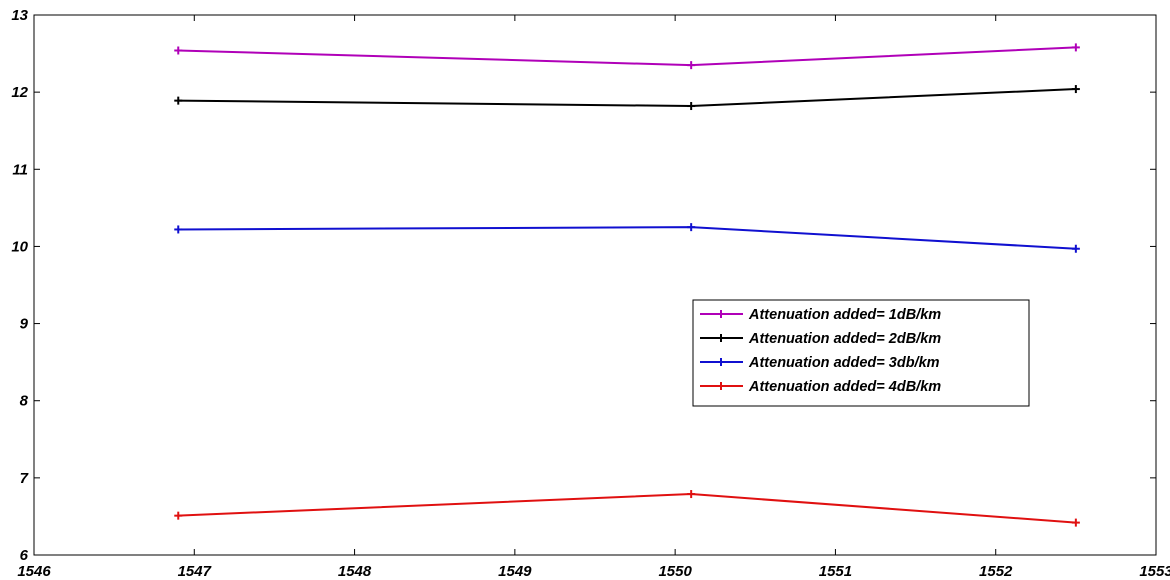 The width and height of the screenshot is (1170, 580). I want to click on y-tick-label: 11, so click(20, 169).